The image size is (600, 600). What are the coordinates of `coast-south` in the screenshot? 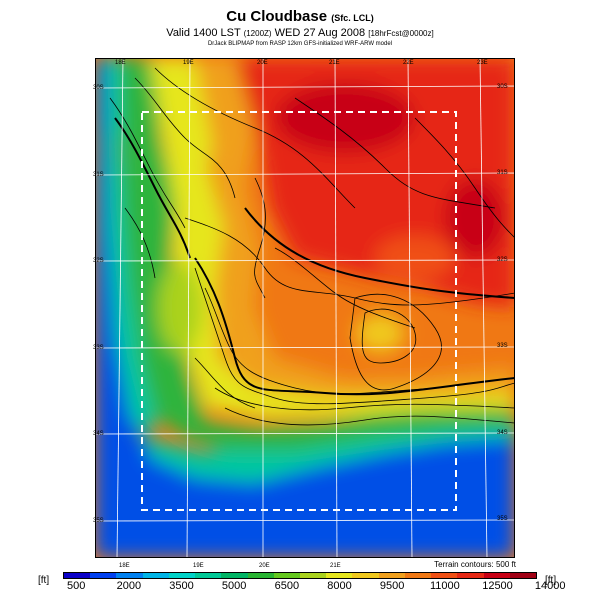 It's located at (330, 450).